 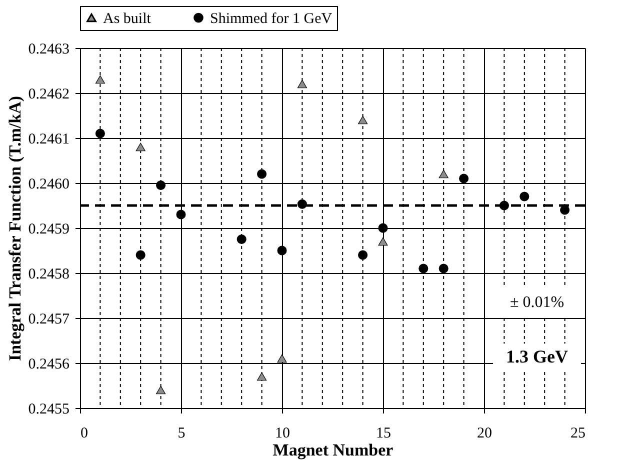 What do you see at coordinates (578, 434) in the screenshot?
I see `x-tick-label: 25` at bounding box center [578, 434].